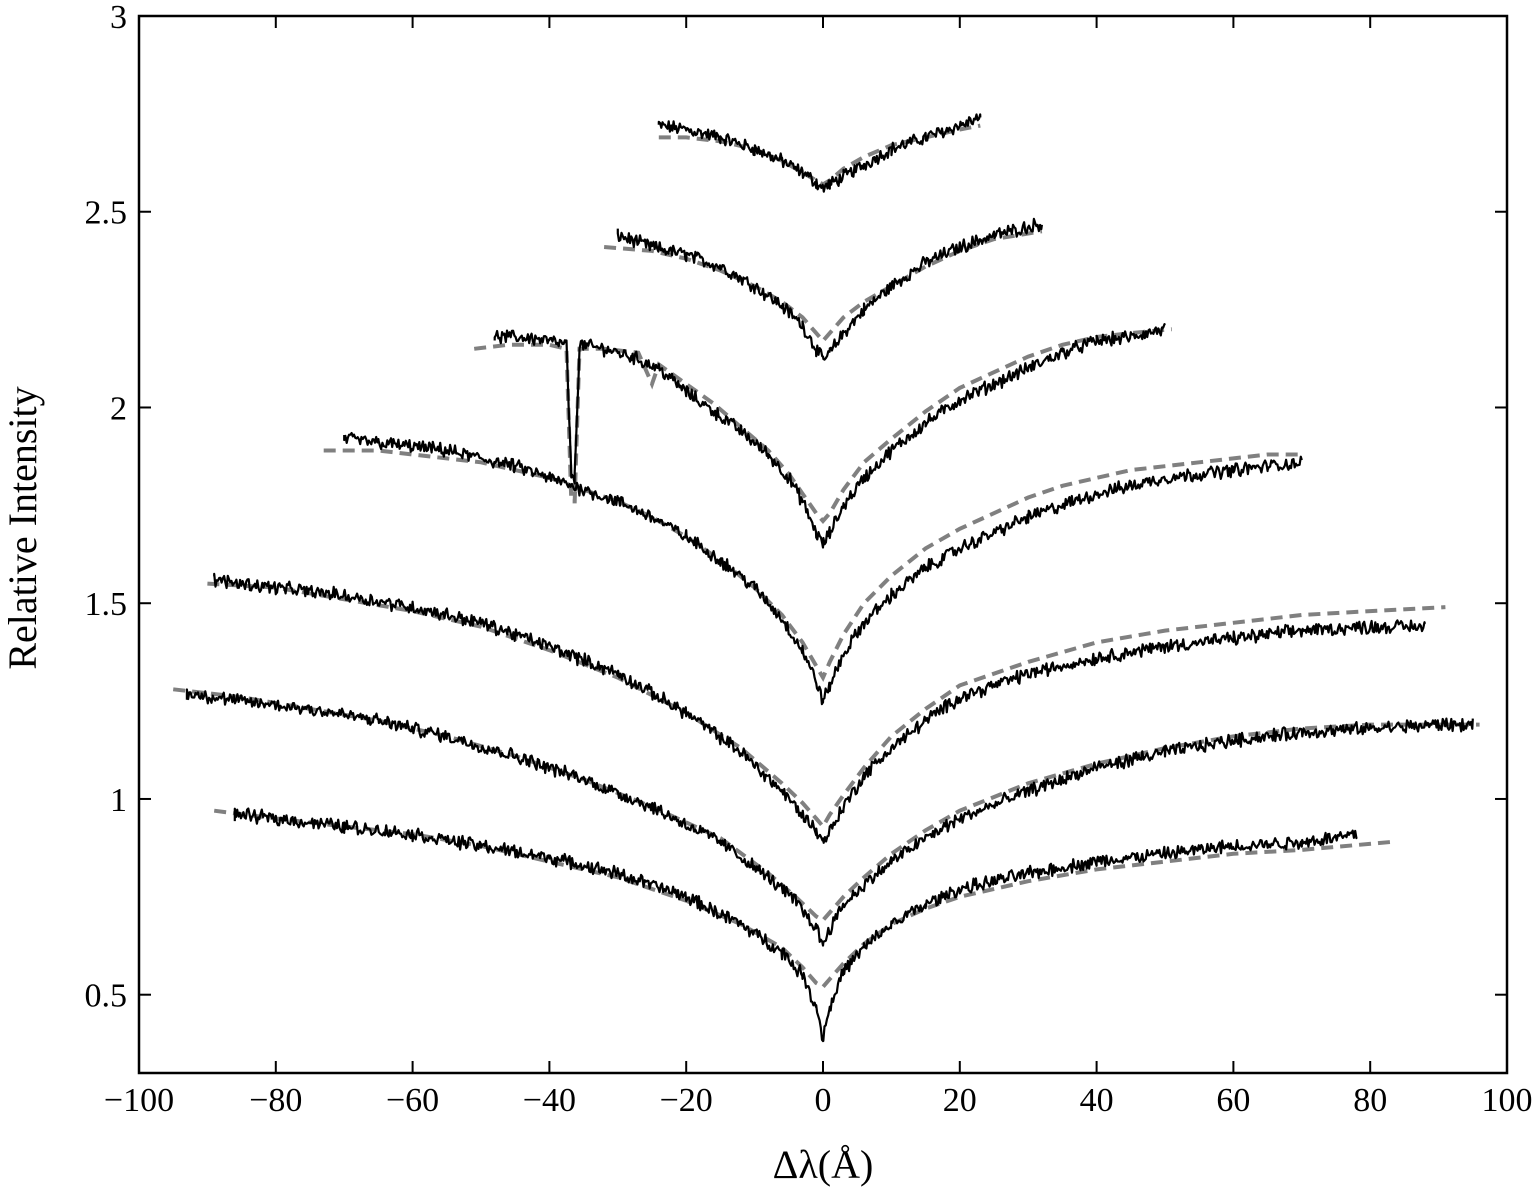  What do you see at coordinates (823, 1100) in the screenshot?
I see `x-tick-label: 0` at bounding box center [823, 1100].